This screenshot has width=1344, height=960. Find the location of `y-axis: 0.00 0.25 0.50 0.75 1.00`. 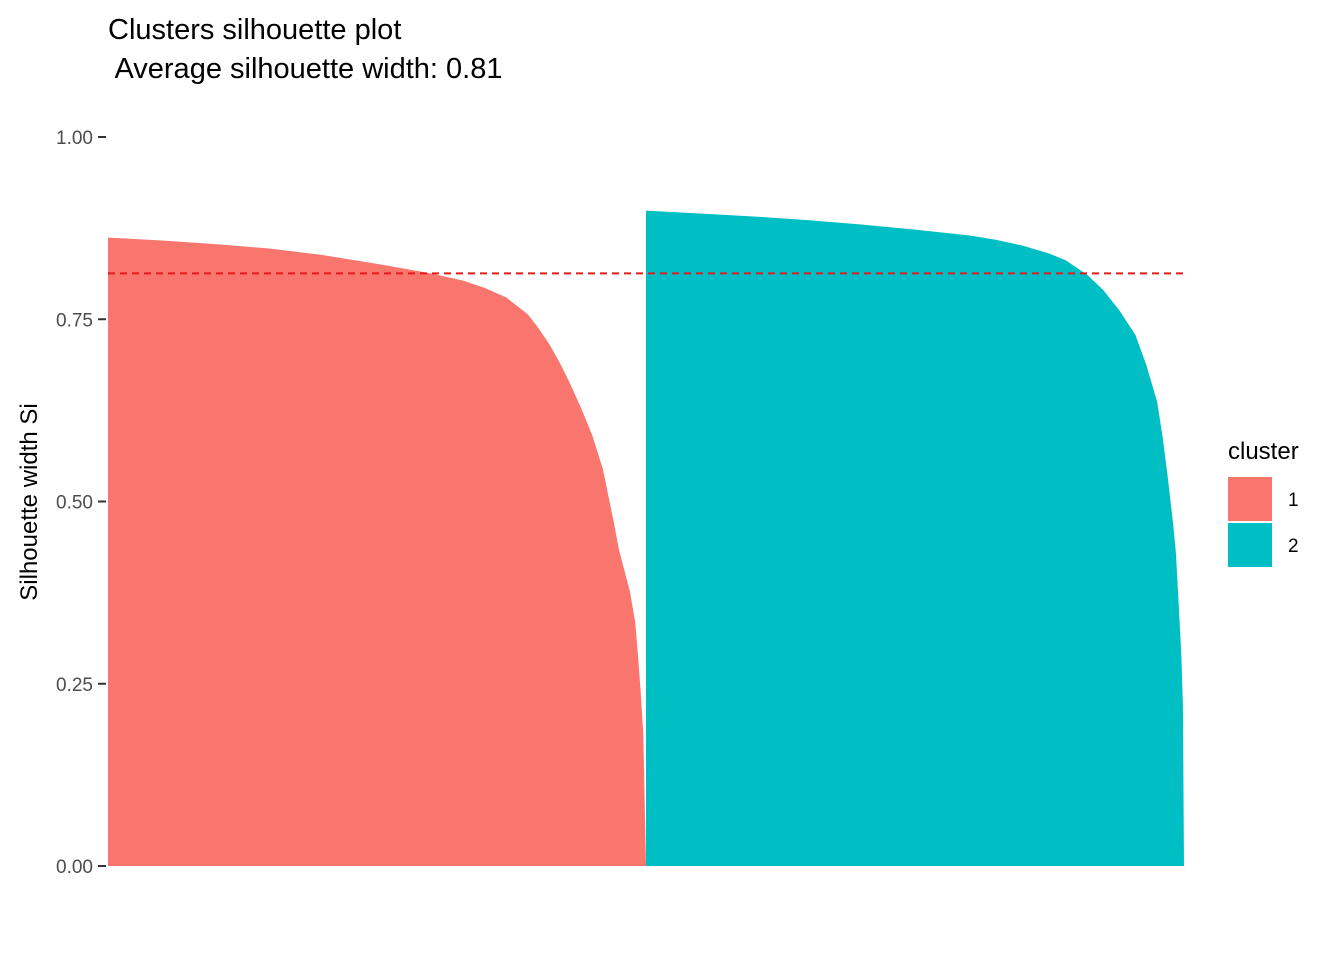

y-axis: 0.00 0.25 0.50 0.75 1.00 is located at coordinates (81, 503).